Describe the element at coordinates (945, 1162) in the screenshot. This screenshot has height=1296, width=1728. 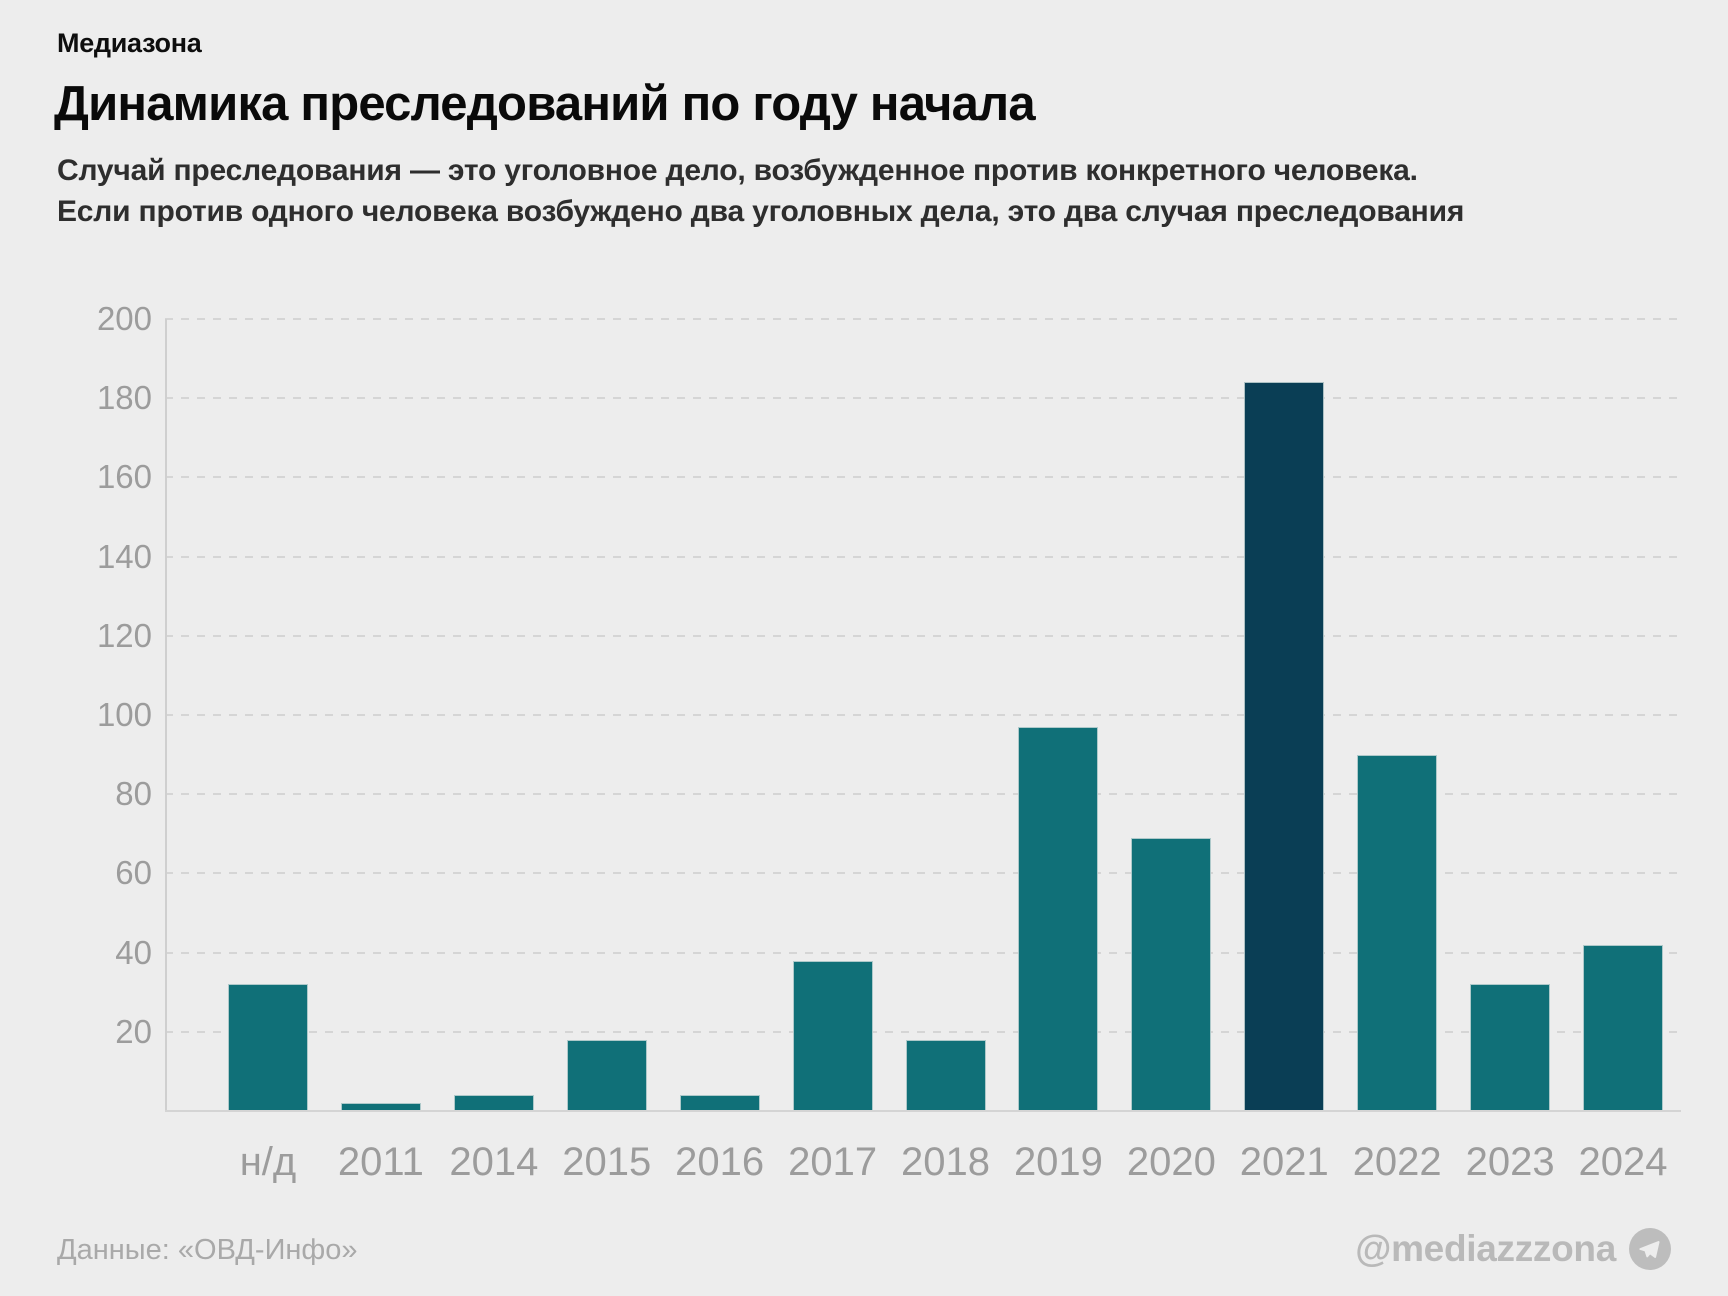
I see `x-tick-label: 2018` at that location.